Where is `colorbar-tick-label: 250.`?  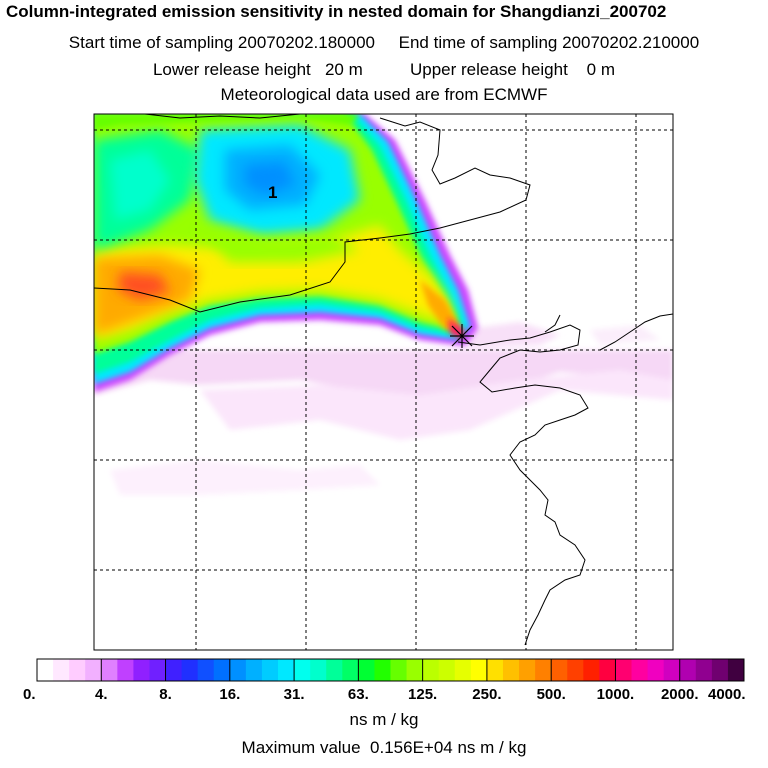
colorbar-tick-label: 250. is located at coordinates (487, 694).